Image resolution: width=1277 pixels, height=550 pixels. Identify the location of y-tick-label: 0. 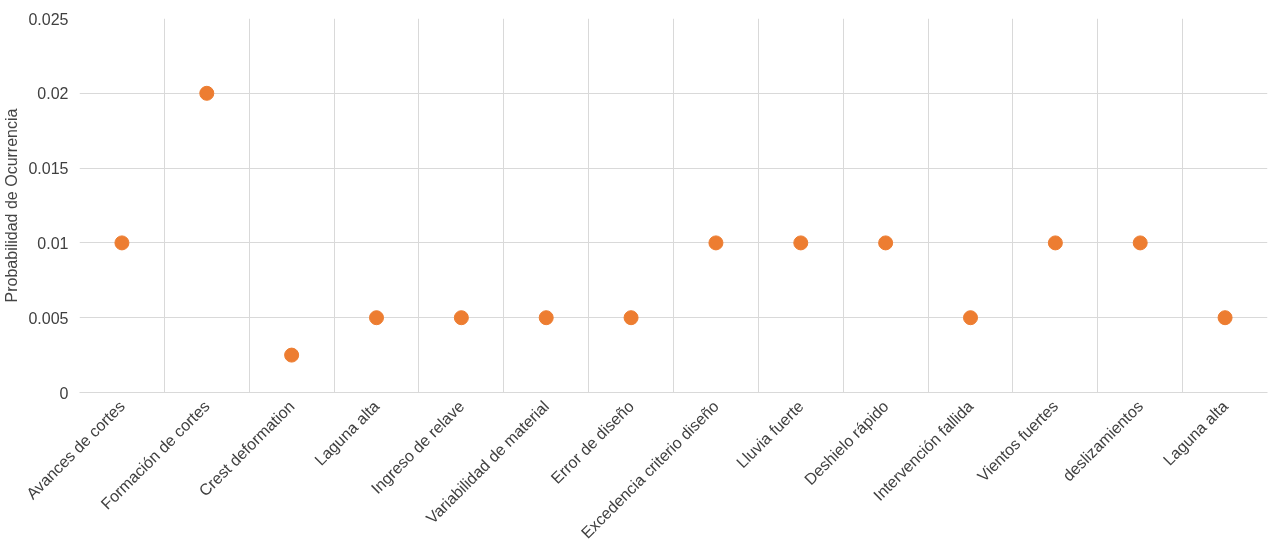
(64, 393).